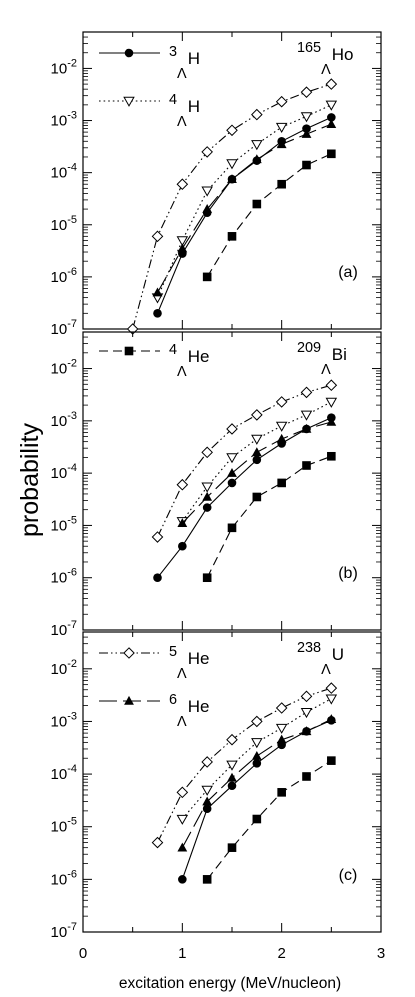 The width and height of the screenshot is (415, 997). I want to click on element-symbol: He, so click(199, 658).